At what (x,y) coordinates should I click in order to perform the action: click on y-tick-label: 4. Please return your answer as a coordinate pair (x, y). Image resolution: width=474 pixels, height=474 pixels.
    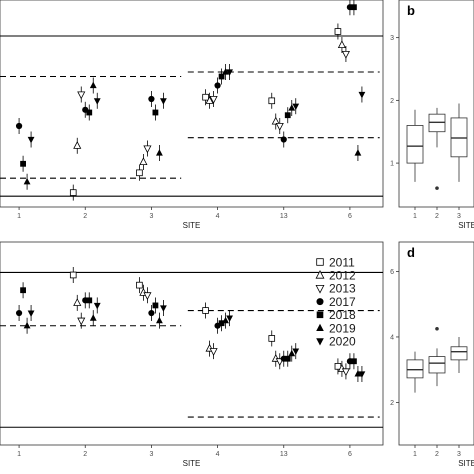
    Looking at the image, I should click on (392, 337).